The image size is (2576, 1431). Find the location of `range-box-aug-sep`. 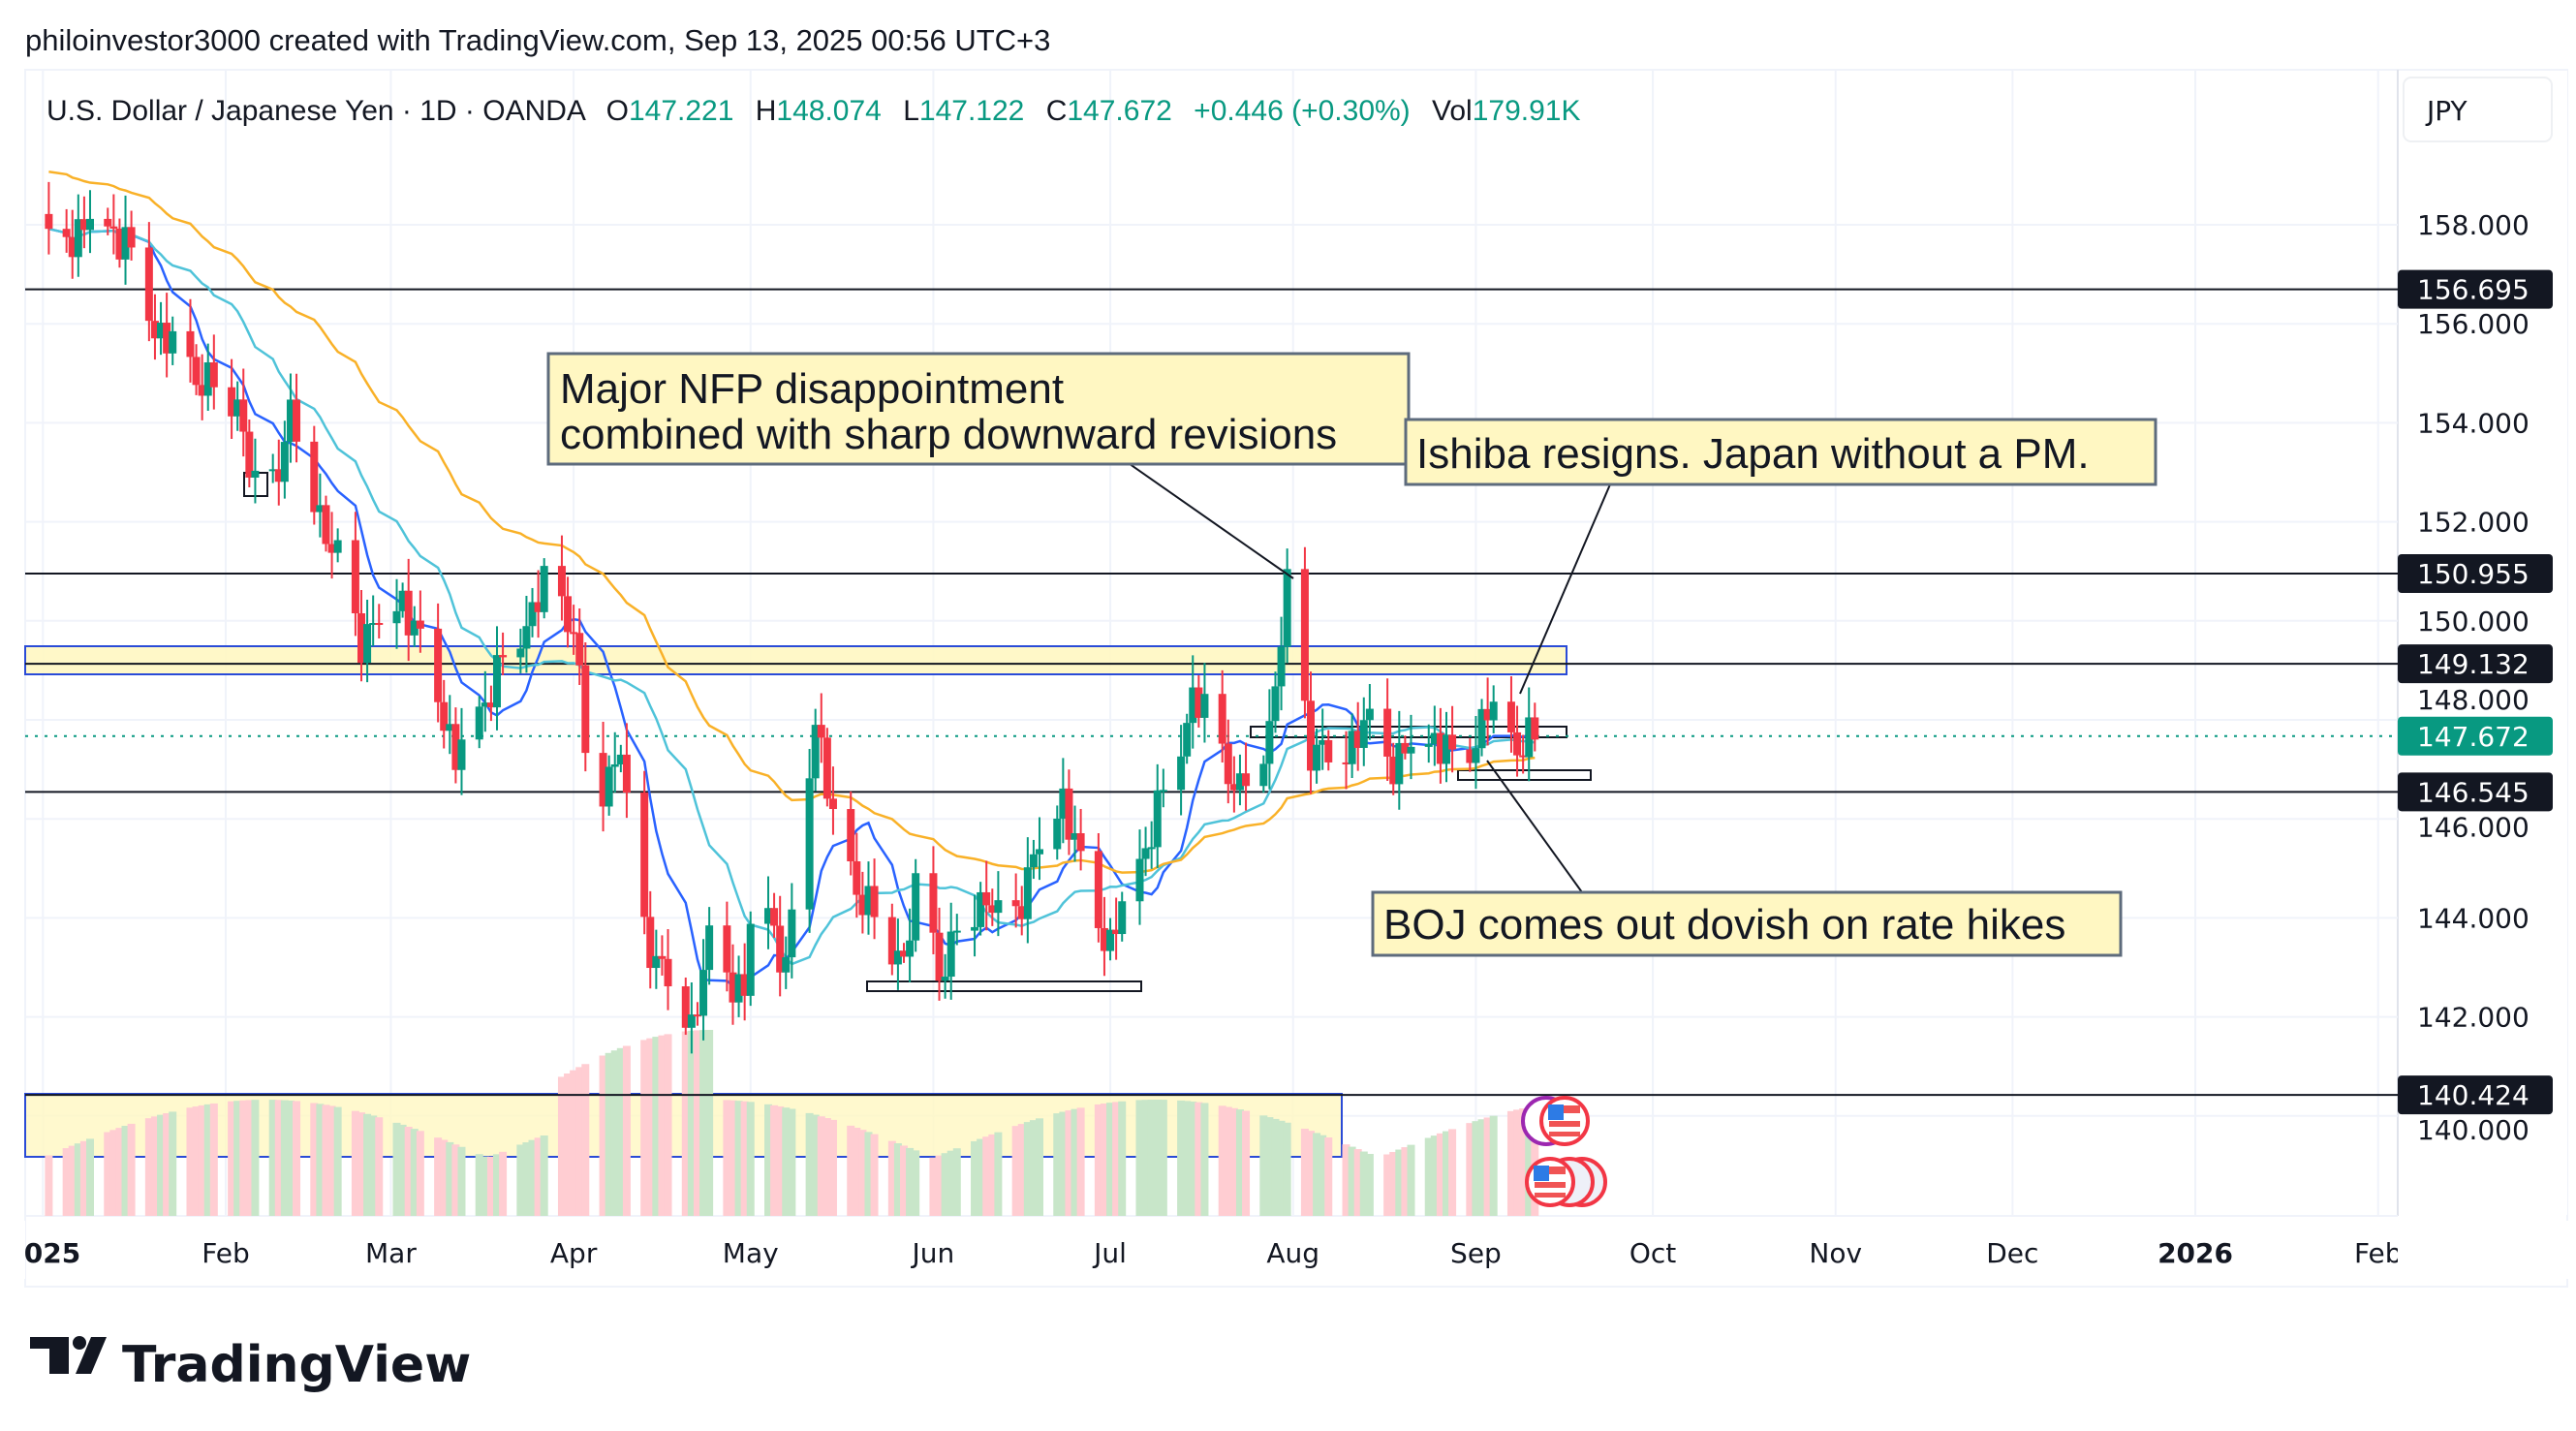

range-box-aug-sep is located at coordinates (1408, 732).